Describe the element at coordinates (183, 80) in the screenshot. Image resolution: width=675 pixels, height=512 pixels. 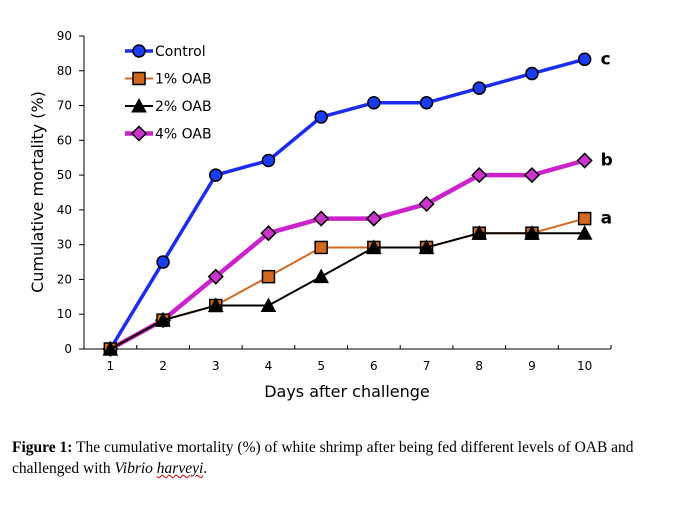
I see `legend-label: 1% OAB` at that location.